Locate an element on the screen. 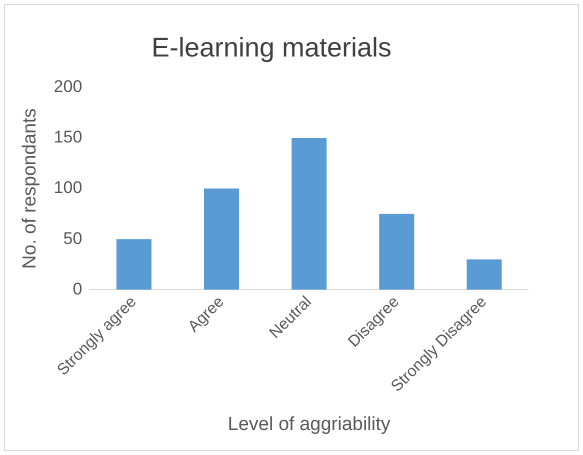 The image size is (583, 455). y-tick-label: 100 is located at coordinates (68, 188).